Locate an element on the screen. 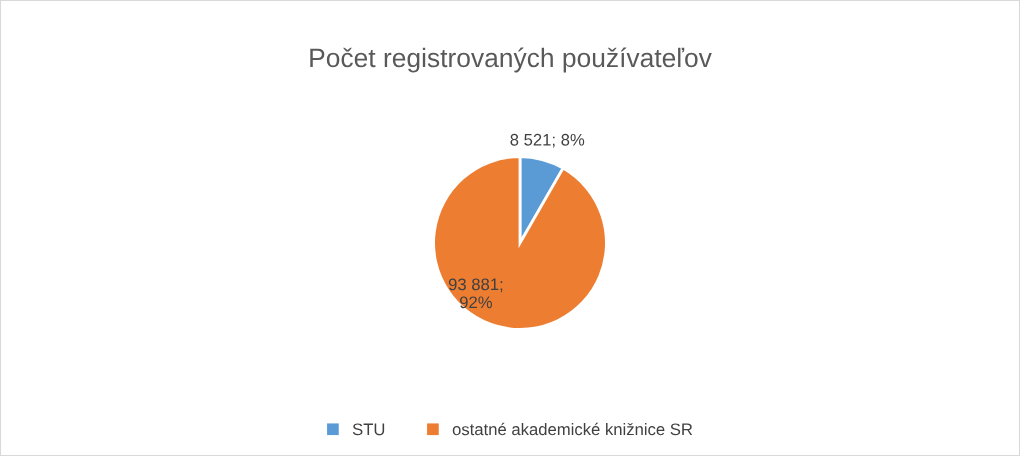 This screenshot has width=1020, height=456. chart-title: Počet registrovaných používateľov is located at coordinates (511, 60).